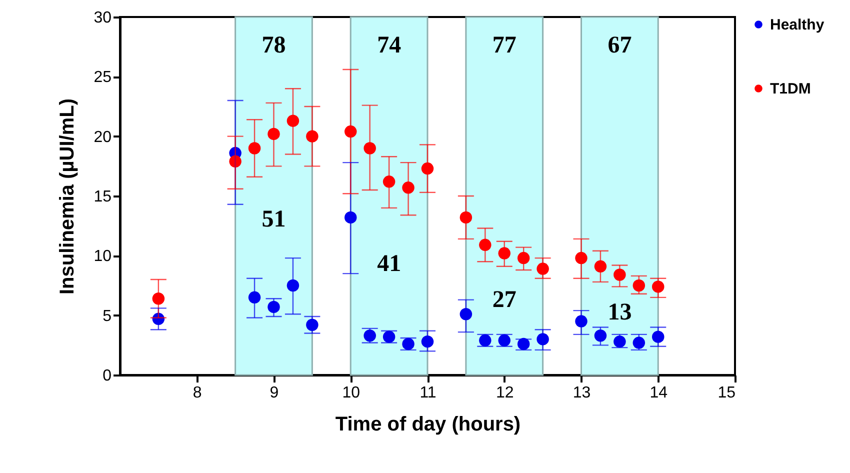 The image size is (850, 473). Describe the element at coordinates (103, 257) in the screenshot. I see `y-tick-label: 10` at that location.